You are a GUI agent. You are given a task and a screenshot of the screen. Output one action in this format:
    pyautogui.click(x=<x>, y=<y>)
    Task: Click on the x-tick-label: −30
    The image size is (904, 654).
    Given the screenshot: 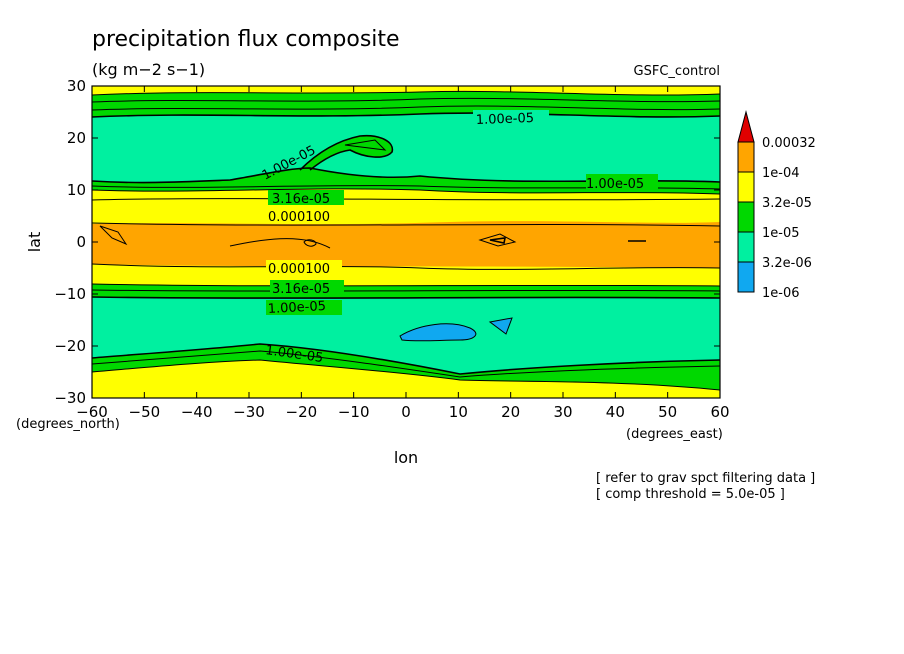 What is the action you would take?
    pyautogui.click(x=249, y=412)
    